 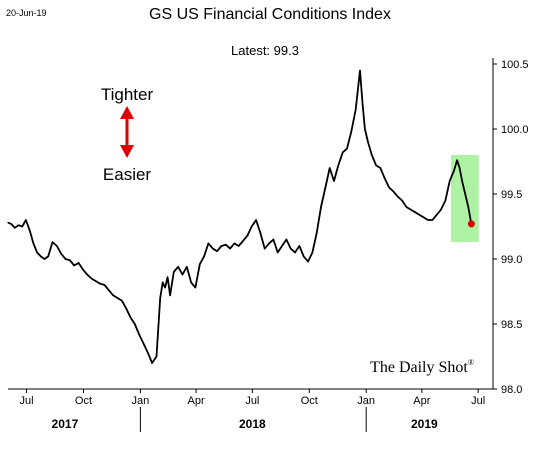 What do you see at coordinates (65, 424) in the screenshot?
I see `year-label: 2017` at bounding box center [65, 424].